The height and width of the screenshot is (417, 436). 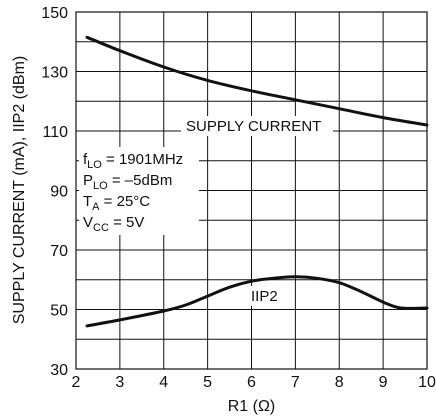 I want to click on condition-f-lo: fLO = 1901MHz, so click(x=133, y=161).